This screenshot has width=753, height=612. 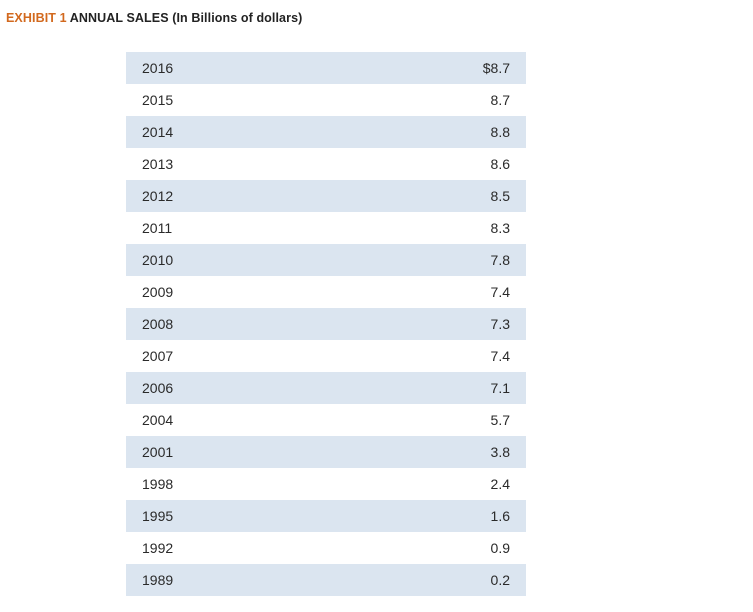 I want to click on year-cell: 1995, so click(x=158, y=516).